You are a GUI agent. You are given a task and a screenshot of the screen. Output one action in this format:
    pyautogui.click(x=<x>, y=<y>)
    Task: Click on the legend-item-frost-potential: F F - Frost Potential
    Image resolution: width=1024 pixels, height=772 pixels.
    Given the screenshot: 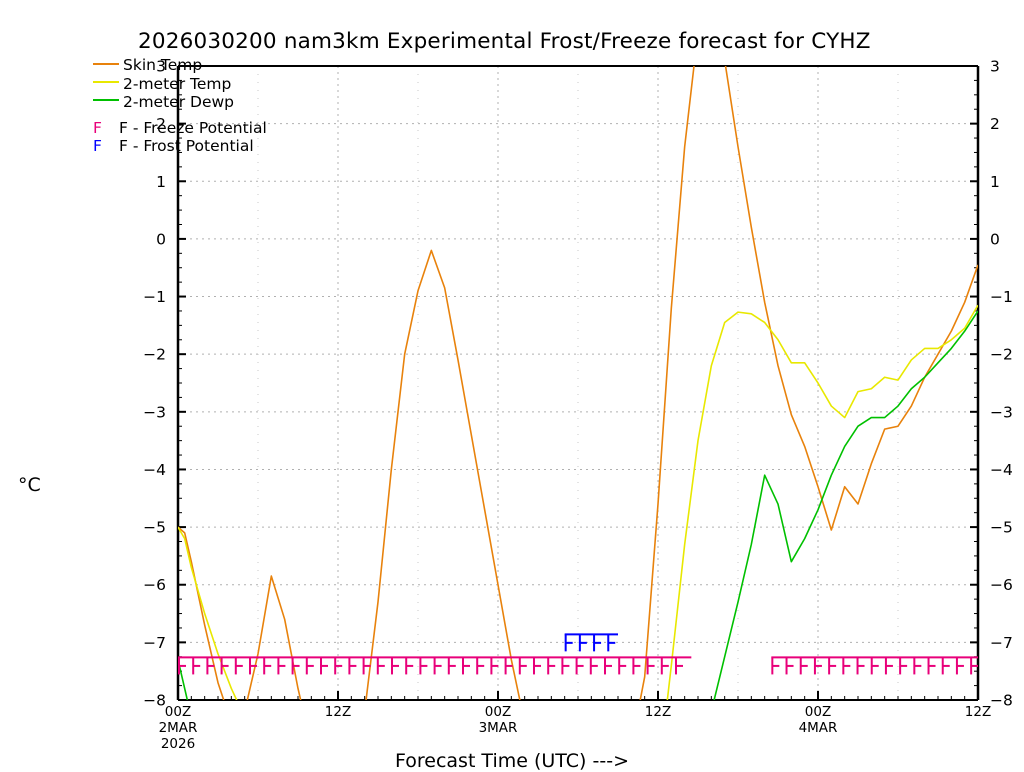 What is the action you would take?
    pyautogui.click(x=180, y=146)
    